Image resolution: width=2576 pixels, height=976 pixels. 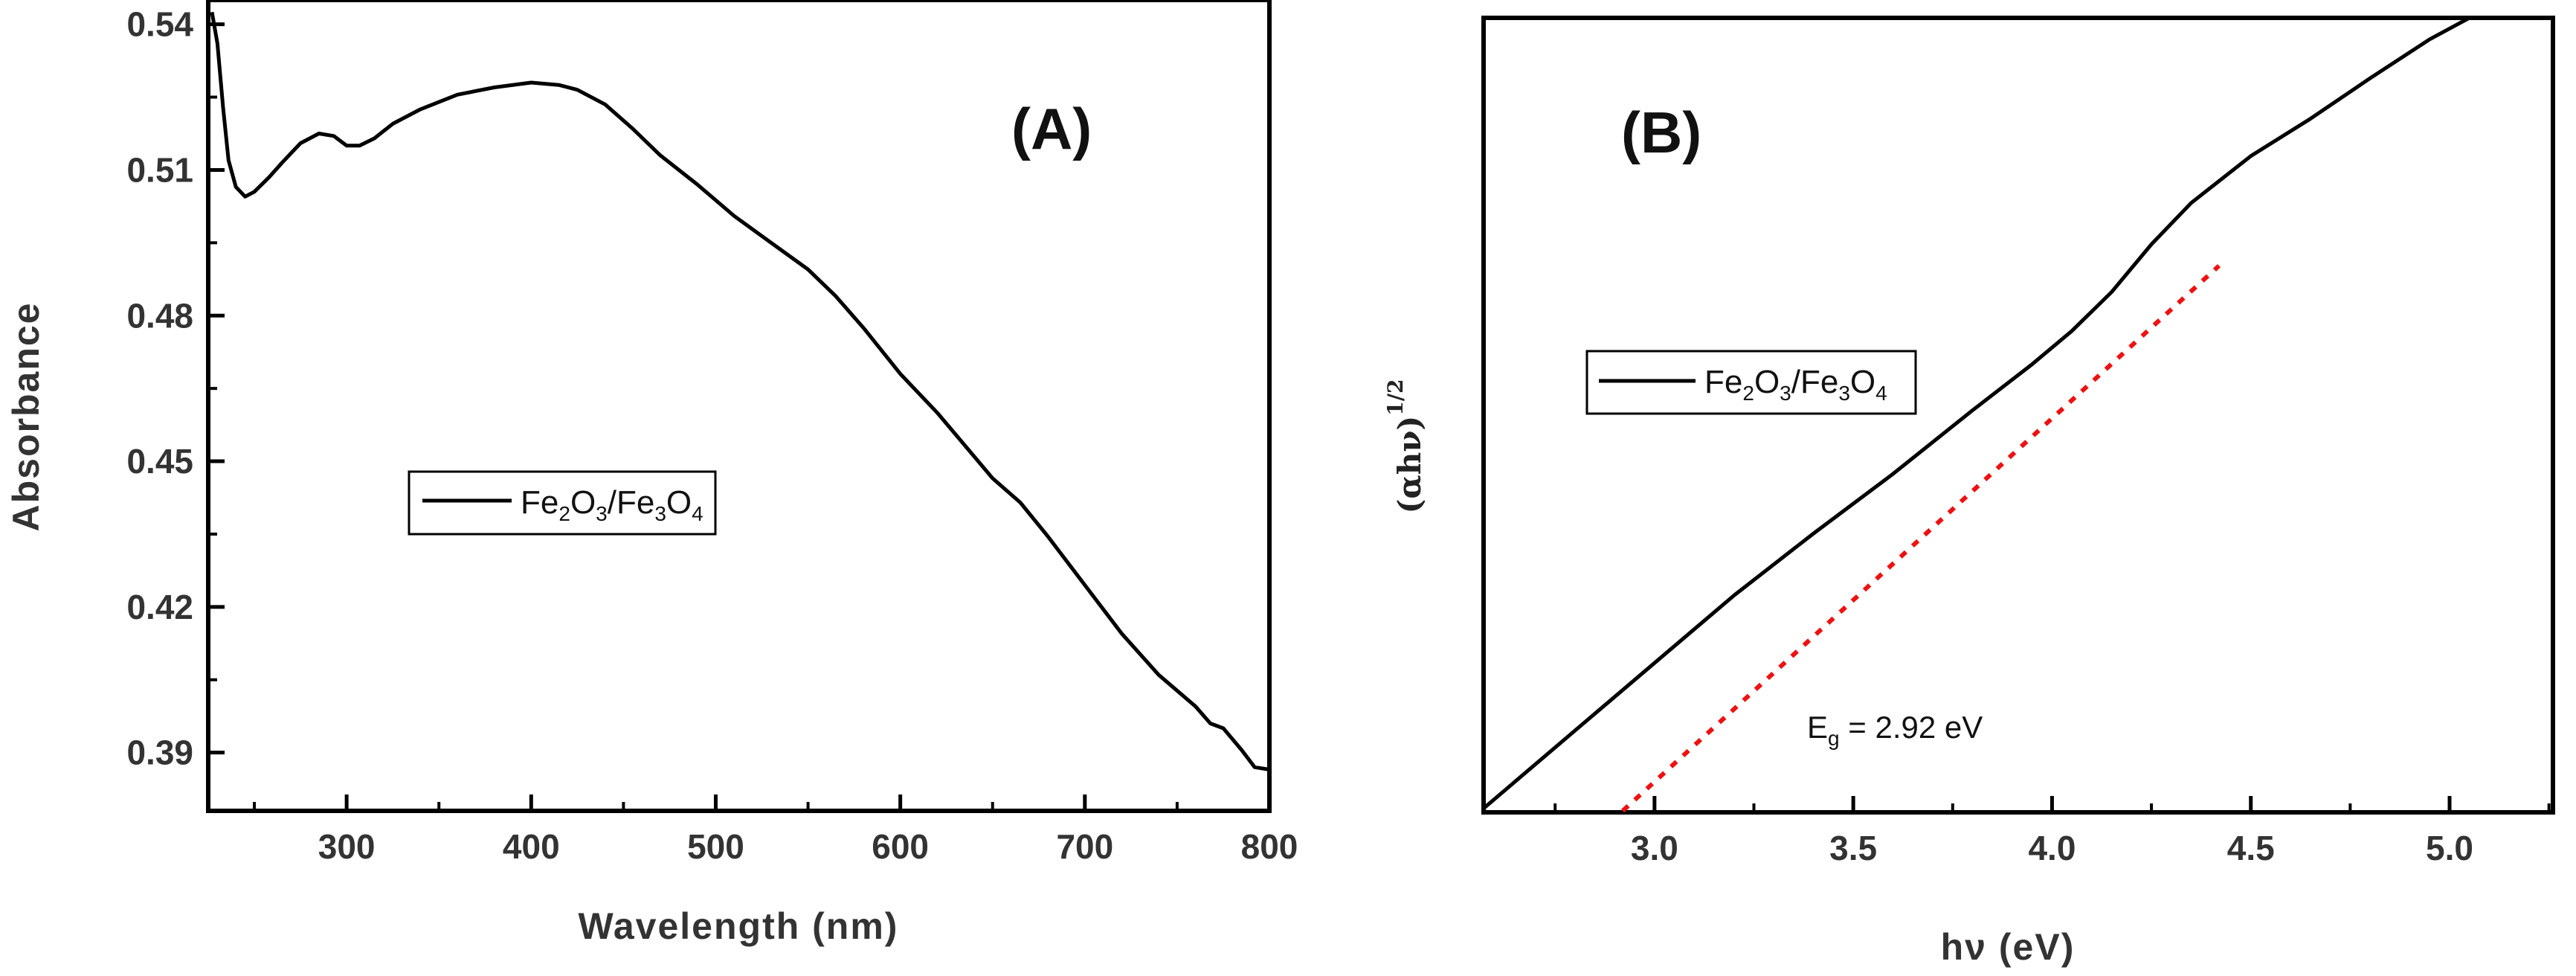 I want to click on panel-b-legend-label: Fe2O3/Fe3O4, so click(x=1795, y=384).